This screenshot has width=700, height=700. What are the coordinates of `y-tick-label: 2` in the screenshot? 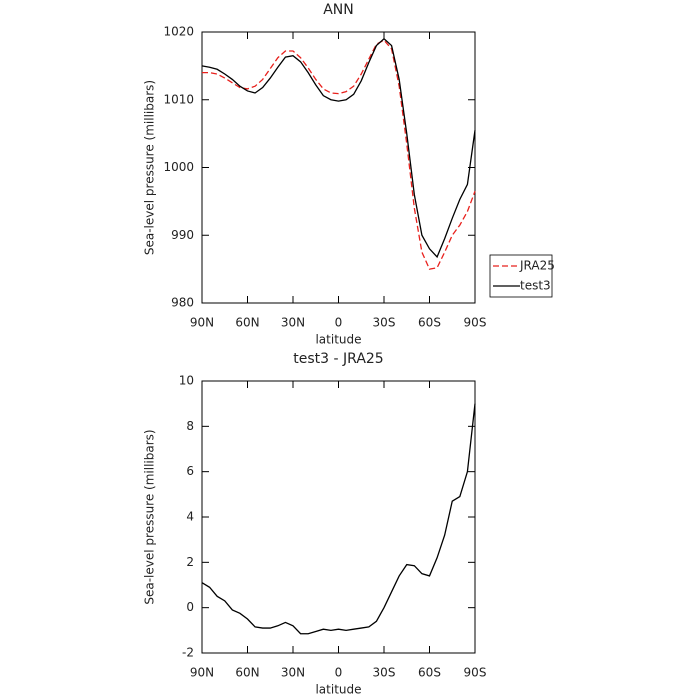 It's located at (190, 562).